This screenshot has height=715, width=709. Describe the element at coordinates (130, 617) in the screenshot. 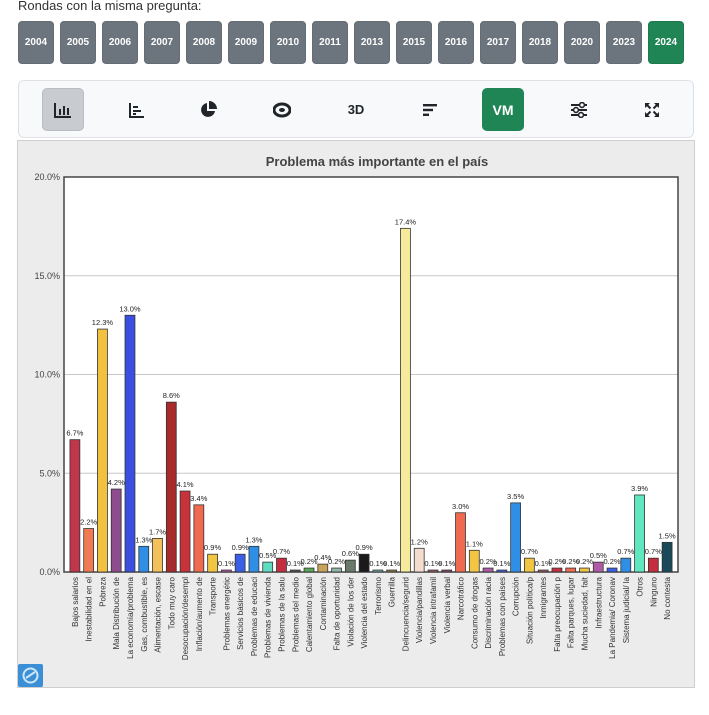

I see `x-tick-label: La economía/problema` at that location.